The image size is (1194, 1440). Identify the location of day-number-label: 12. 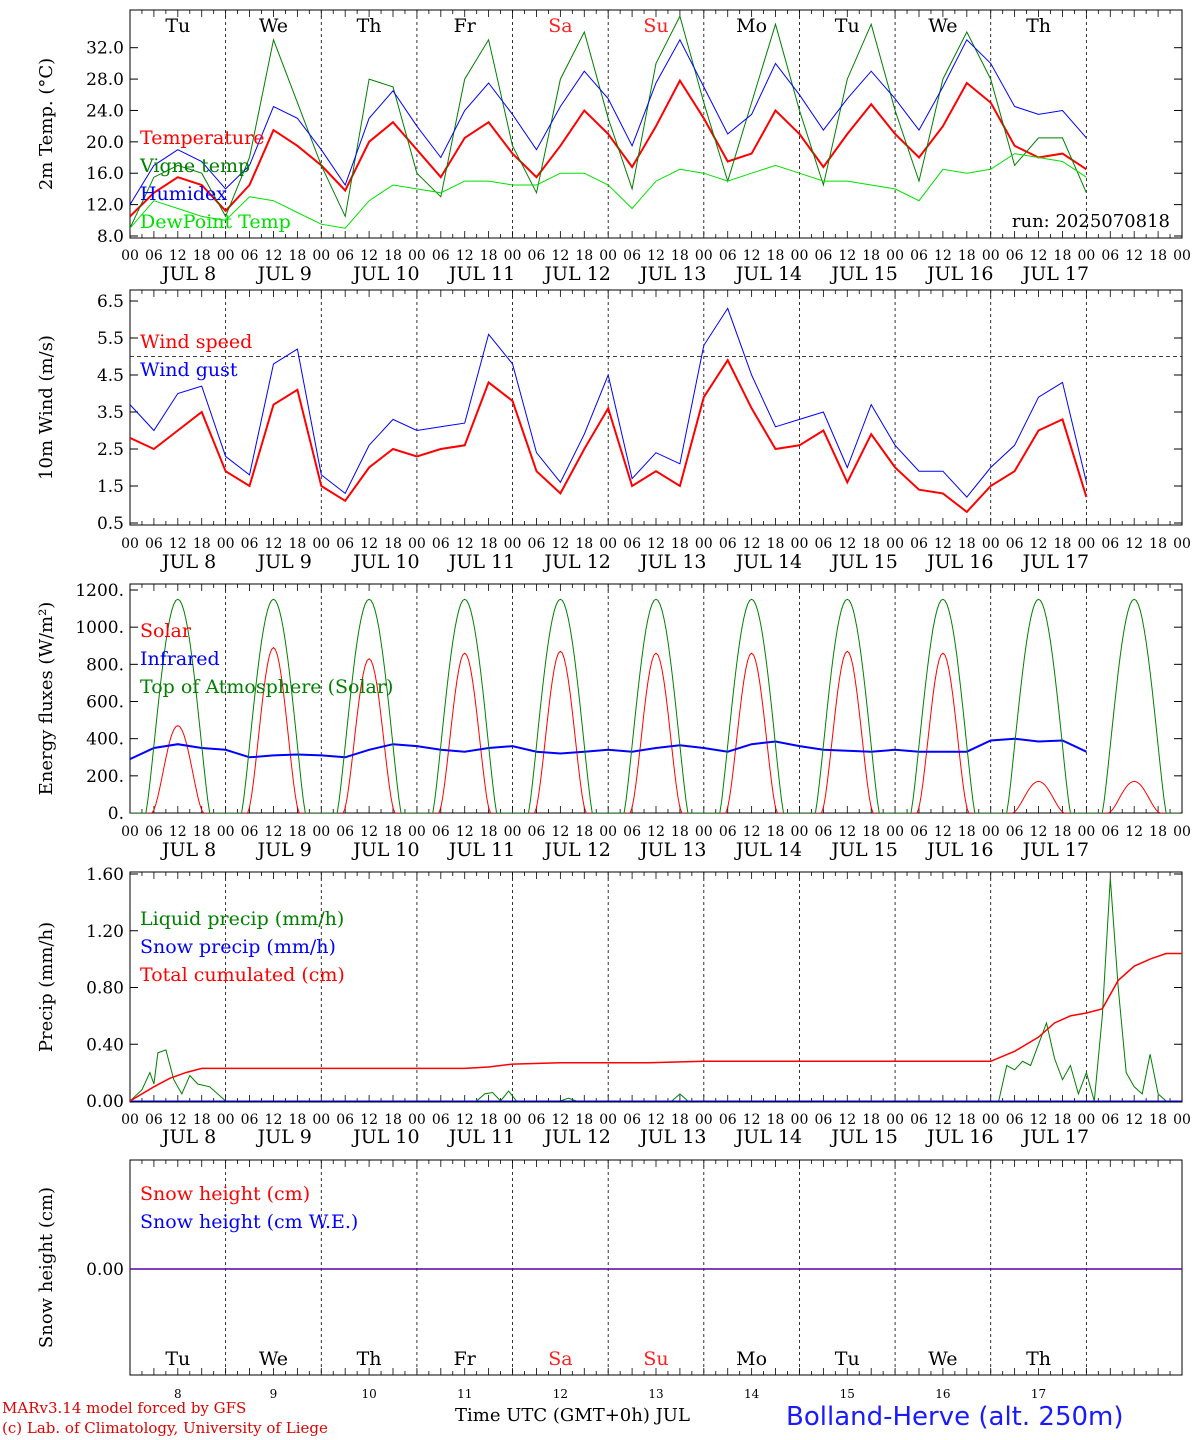
(560, 1394).